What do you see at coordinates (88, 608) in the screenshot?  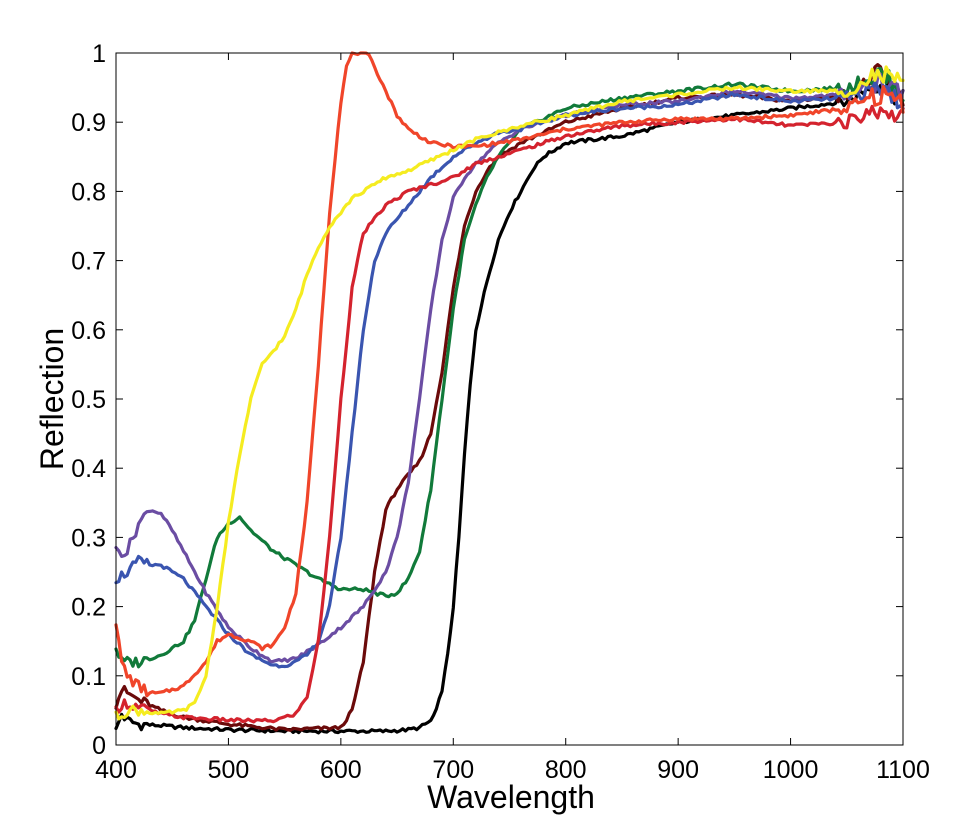 I see `y-tick-label: 0.2` at bounding box center [88, 608].